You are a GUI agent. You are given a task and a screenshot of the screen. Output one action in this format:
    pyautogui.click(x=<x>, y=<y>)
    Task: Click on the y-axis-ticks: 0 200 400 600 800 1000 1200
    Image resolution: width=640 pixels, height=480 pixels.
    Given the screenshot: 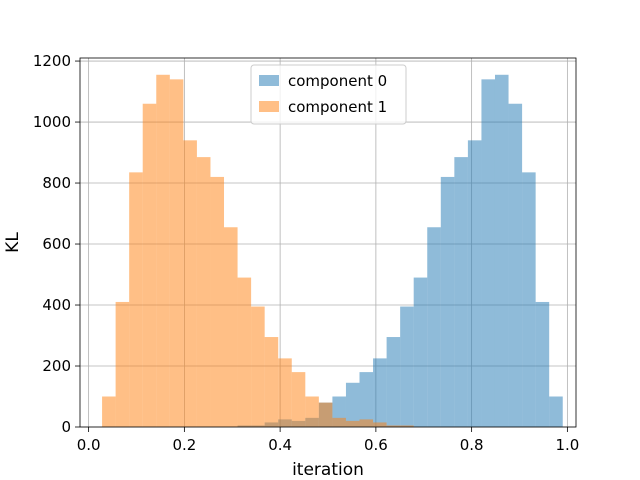 What is the action you would take?
    pyautogui.click(x=56, y=244)
    